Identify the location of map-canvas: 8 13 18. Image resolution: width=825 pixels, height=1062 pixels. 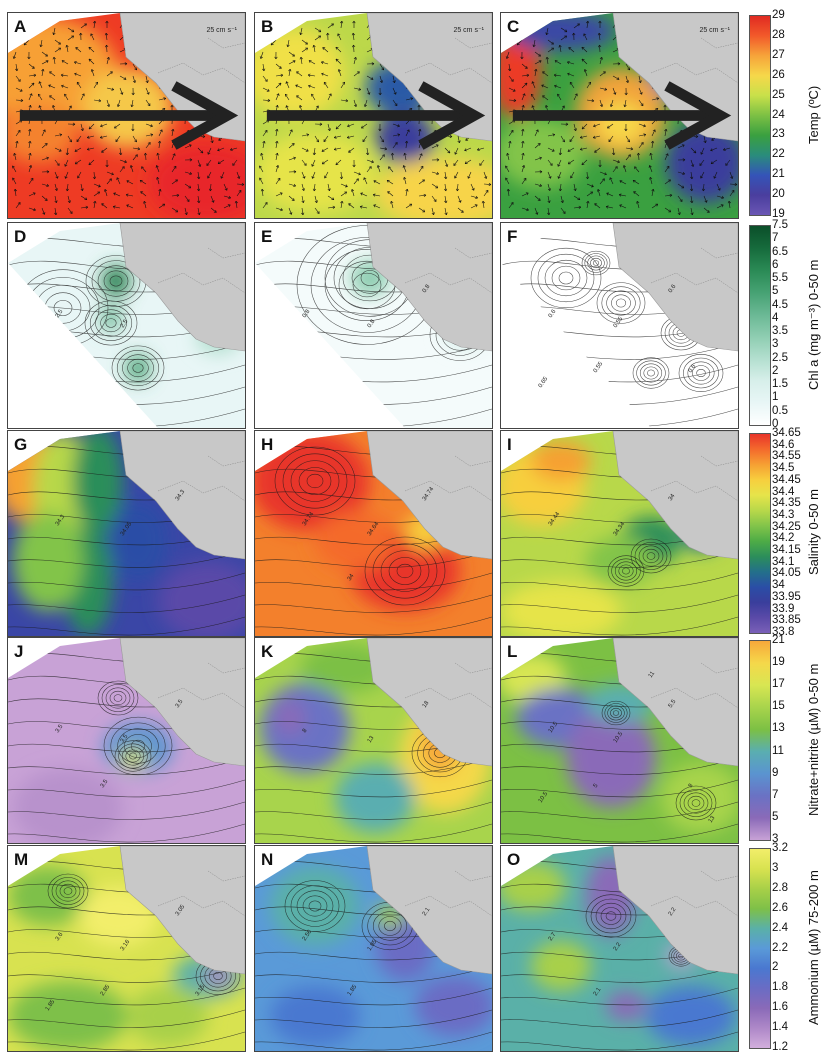
(373, 740).